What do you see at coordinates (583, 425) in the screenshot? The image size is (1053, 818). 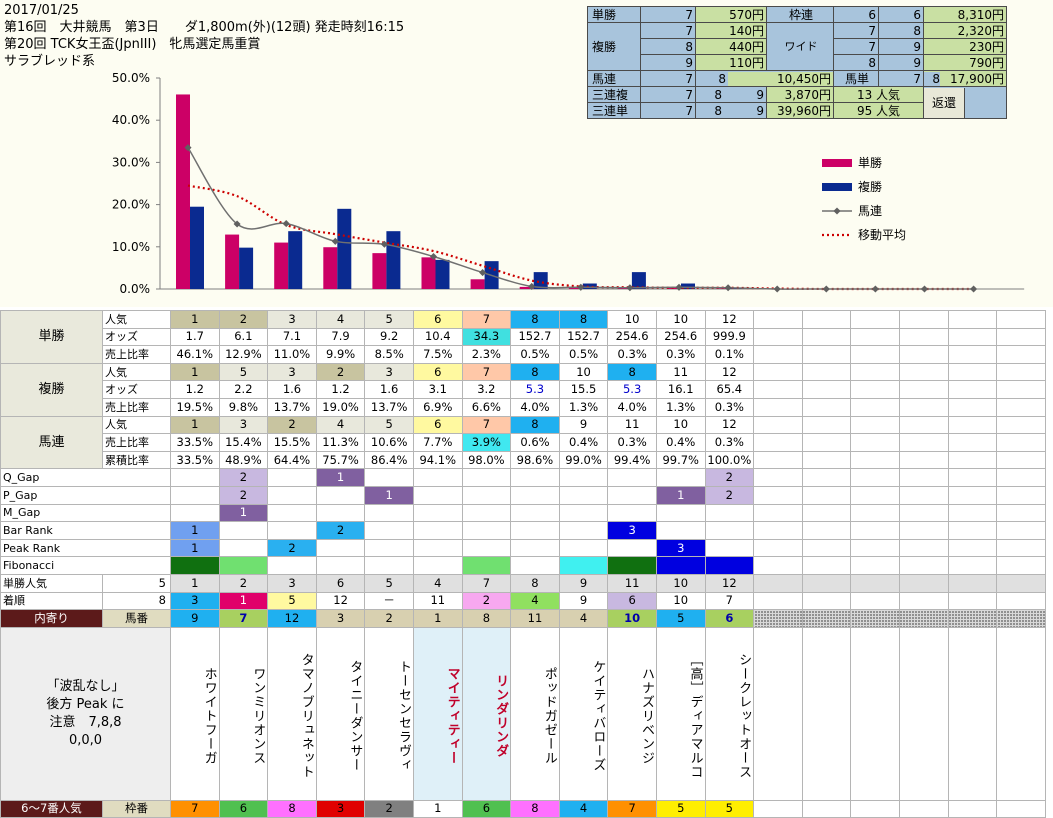 I see `grid-cell: 9` at bounding box center [583, 425].